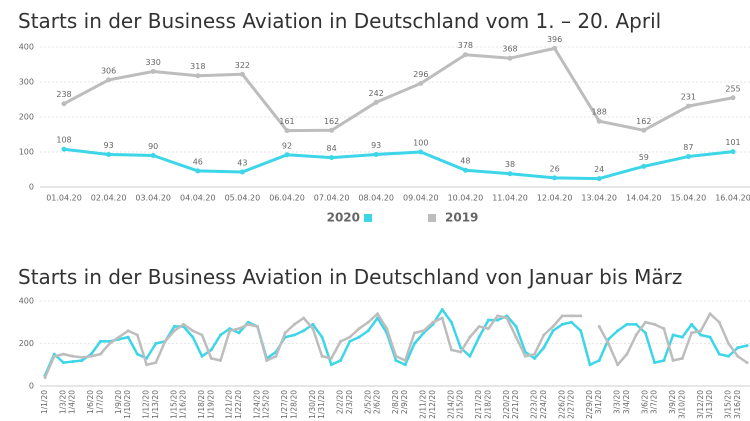  Describe the element at coordinates (72, 402) in the screenshot. I see `x-tick-label: 1/4/20` at that location.